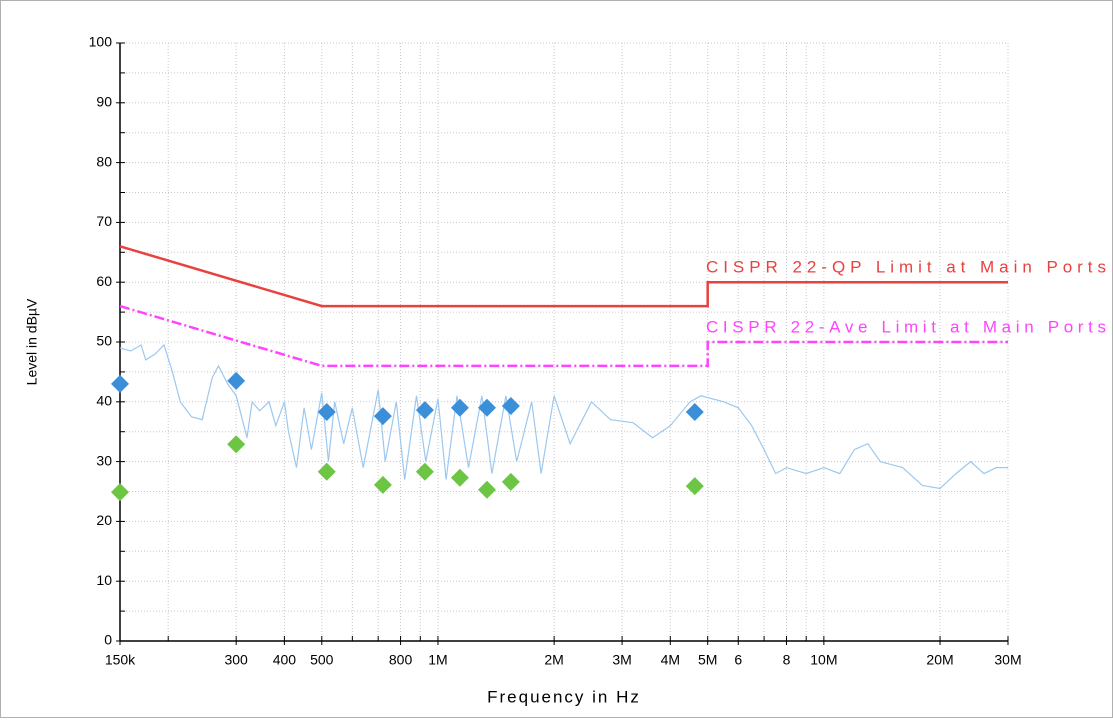 The height and width of the screenshot is (723, 1113). What do you see at coordinates (787, 660) in the screenshot?
I see `x-tick-label: 8` at bounding box center [787, 660].